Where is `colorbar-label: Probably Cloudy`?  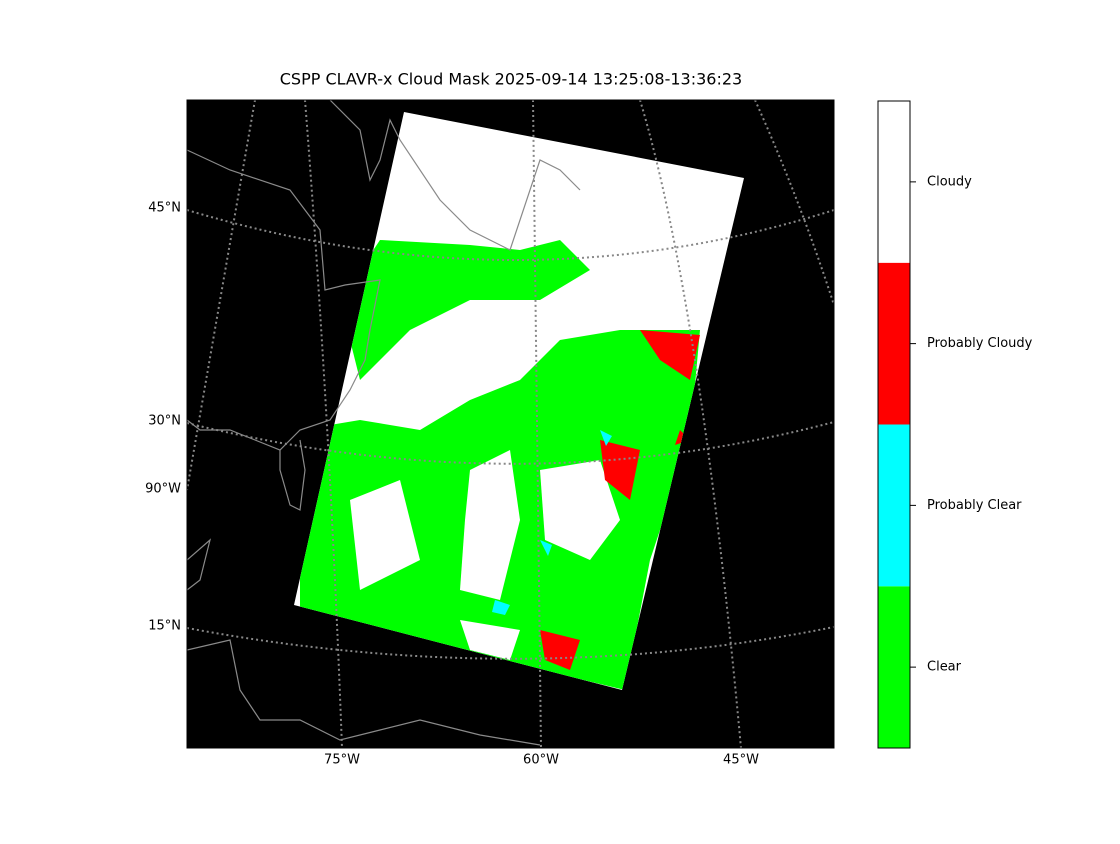
colorbar-label: Probably Cloudy is located at coordinates (980, 343).